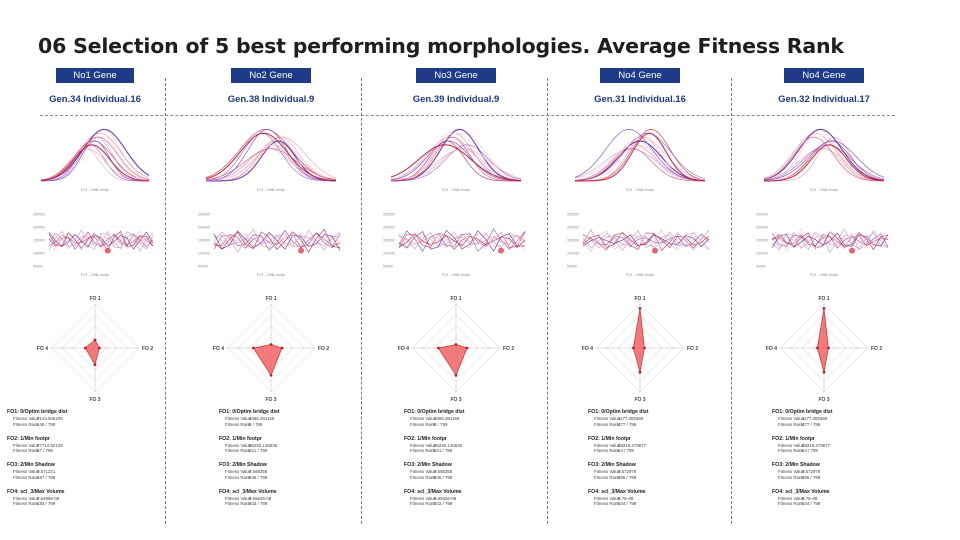 The width and height of the screenshot is (960, 540). I want to click on fitness-value-row: Fitness Value 6.7E-08, so click(802, 499).